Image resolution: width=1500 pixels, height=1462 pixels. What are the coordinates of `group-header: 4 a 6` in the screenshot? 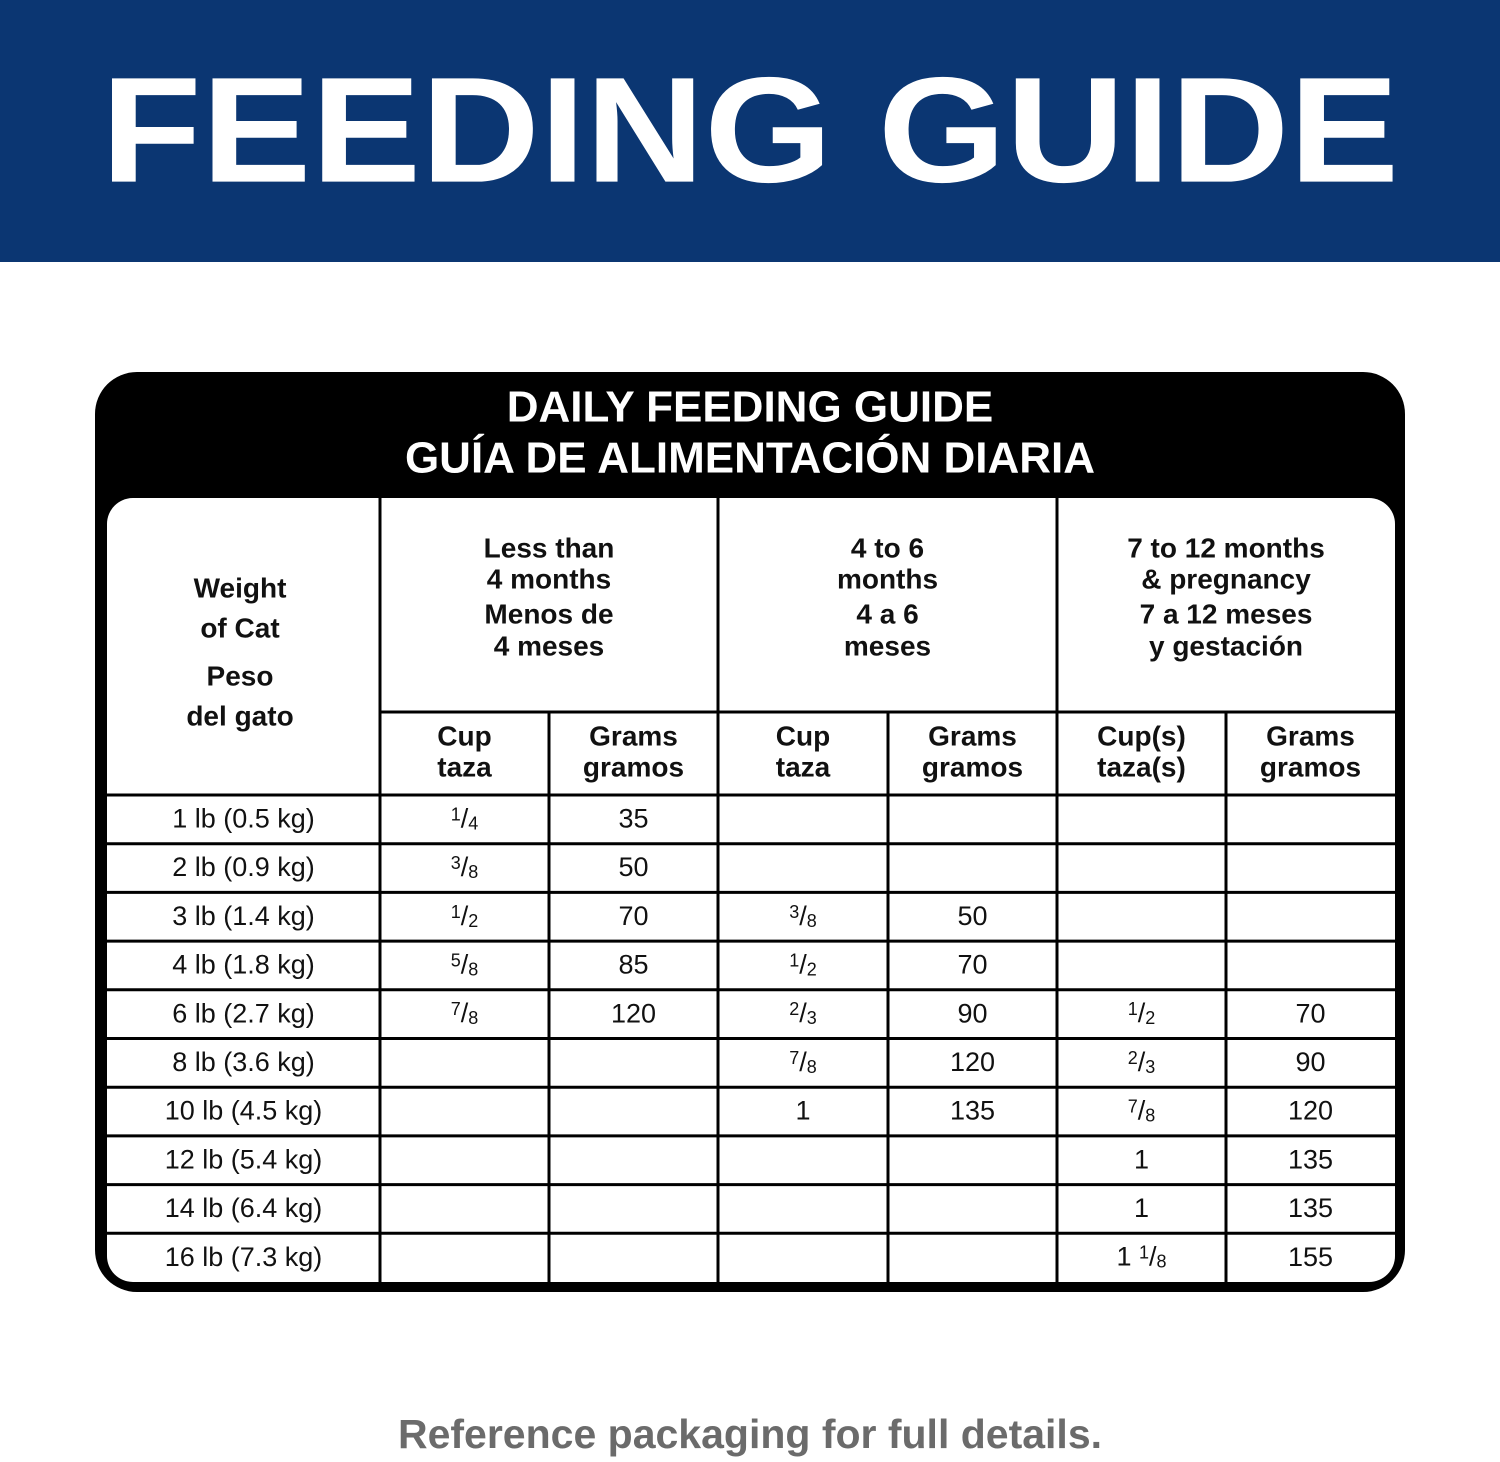 It's located at (887, 613).